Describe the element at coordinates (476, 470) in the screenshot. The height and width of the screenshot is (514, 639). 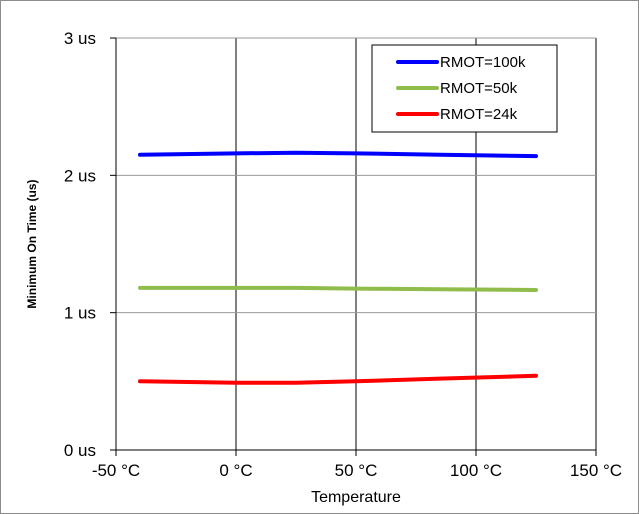
I see `x-tick-label: 100 °C` at that location.